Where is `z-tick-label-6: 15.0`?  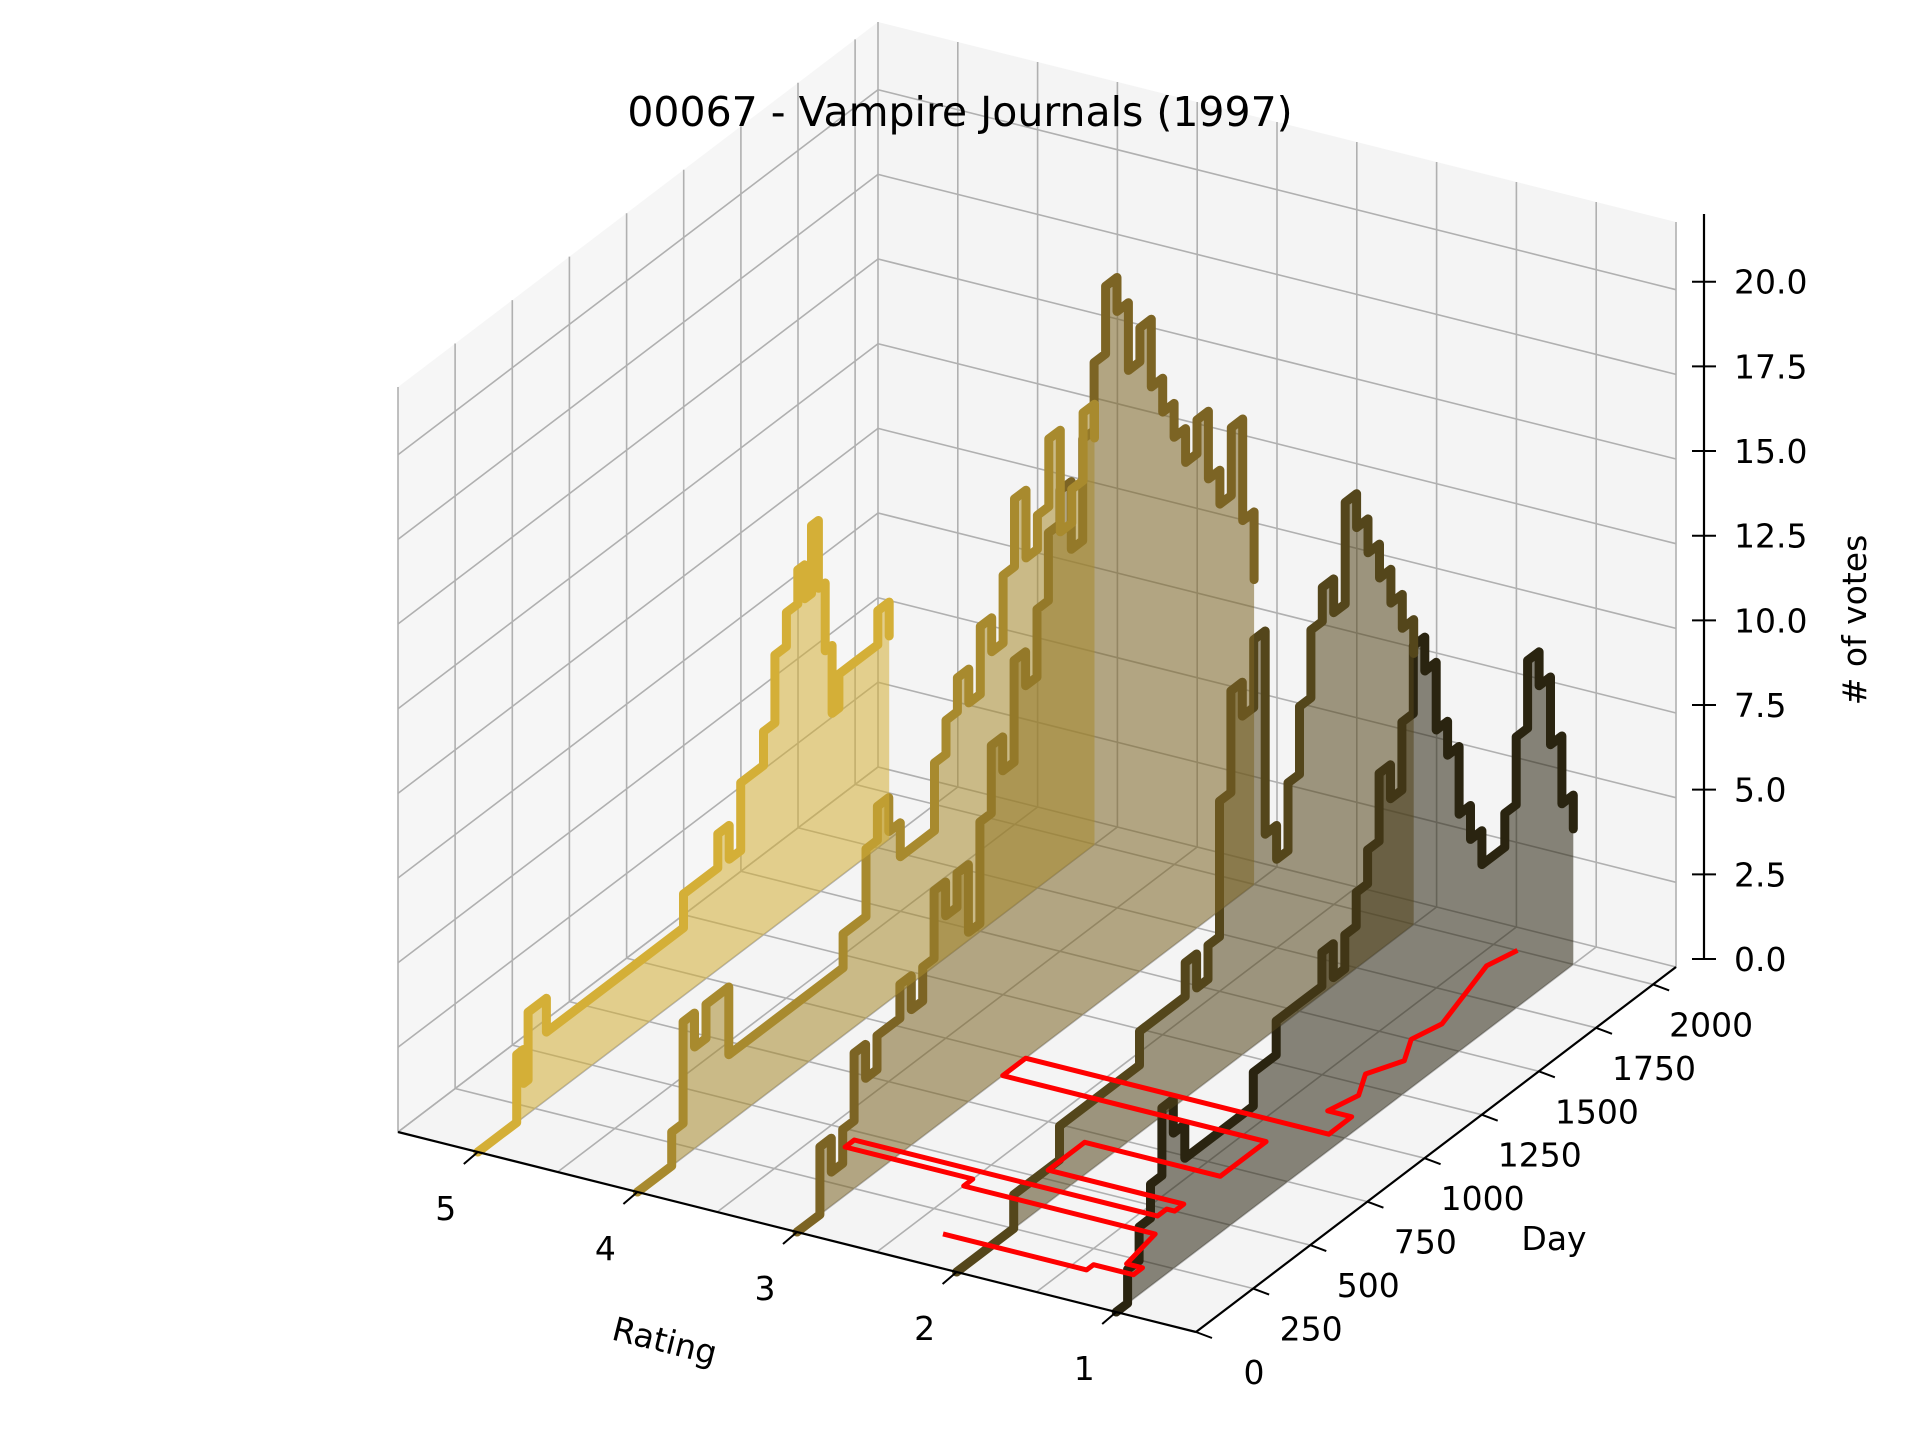 z-tick-label-6: 15.0 is located at coordinates (1770, 451).